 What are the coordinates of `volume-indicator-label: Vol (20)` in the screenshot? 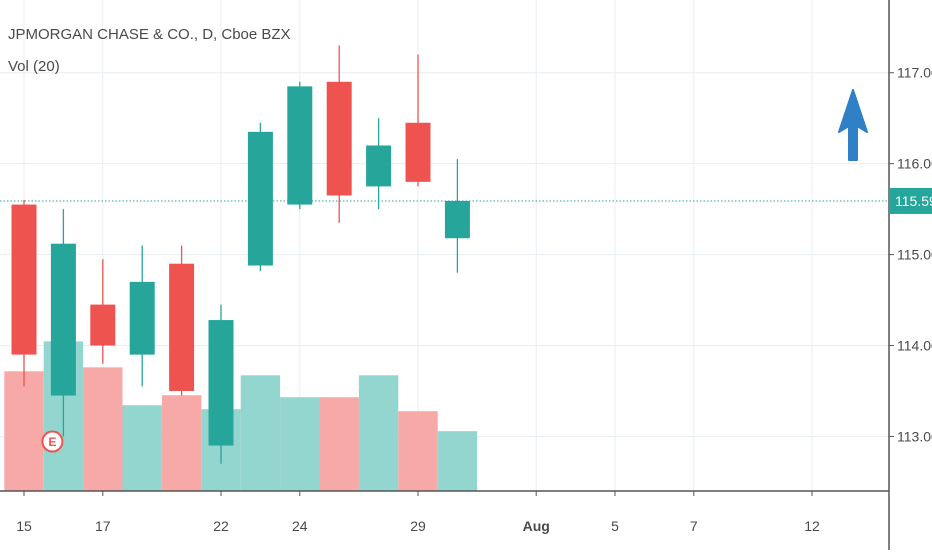 It's located at (34, 66).